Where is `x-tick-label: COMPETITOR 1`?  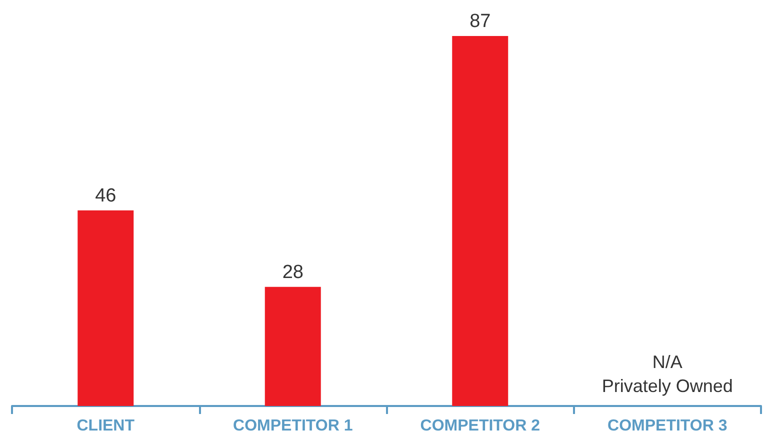
x-tick-label: COMPETITOR 1 is located at coordinates (293, 426).